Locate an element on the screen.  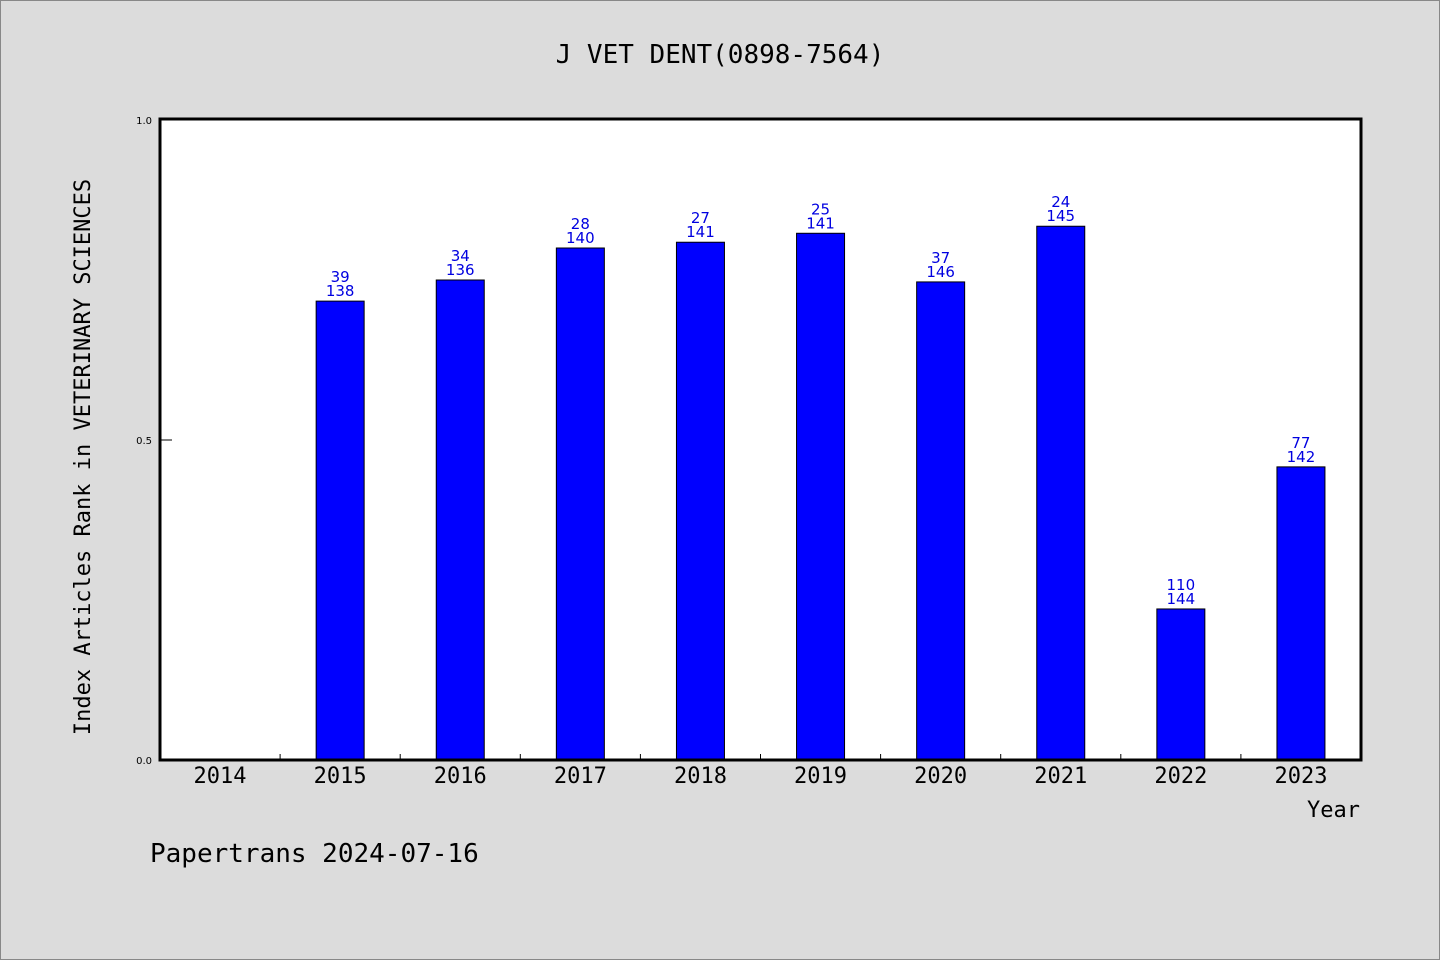
x-tick-label: 2015 is located at coordinates (340, 776).